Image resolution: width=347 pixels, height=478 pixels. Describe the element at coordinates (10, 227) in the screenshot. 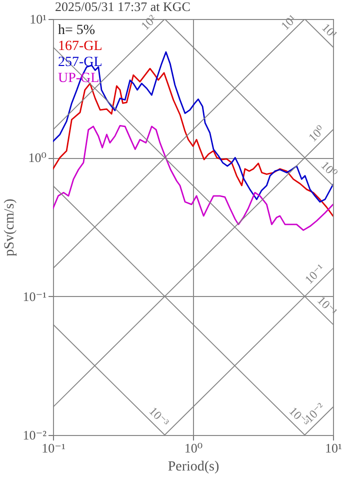

I see `y-axis-title: pSv(cm/s)` at that location.